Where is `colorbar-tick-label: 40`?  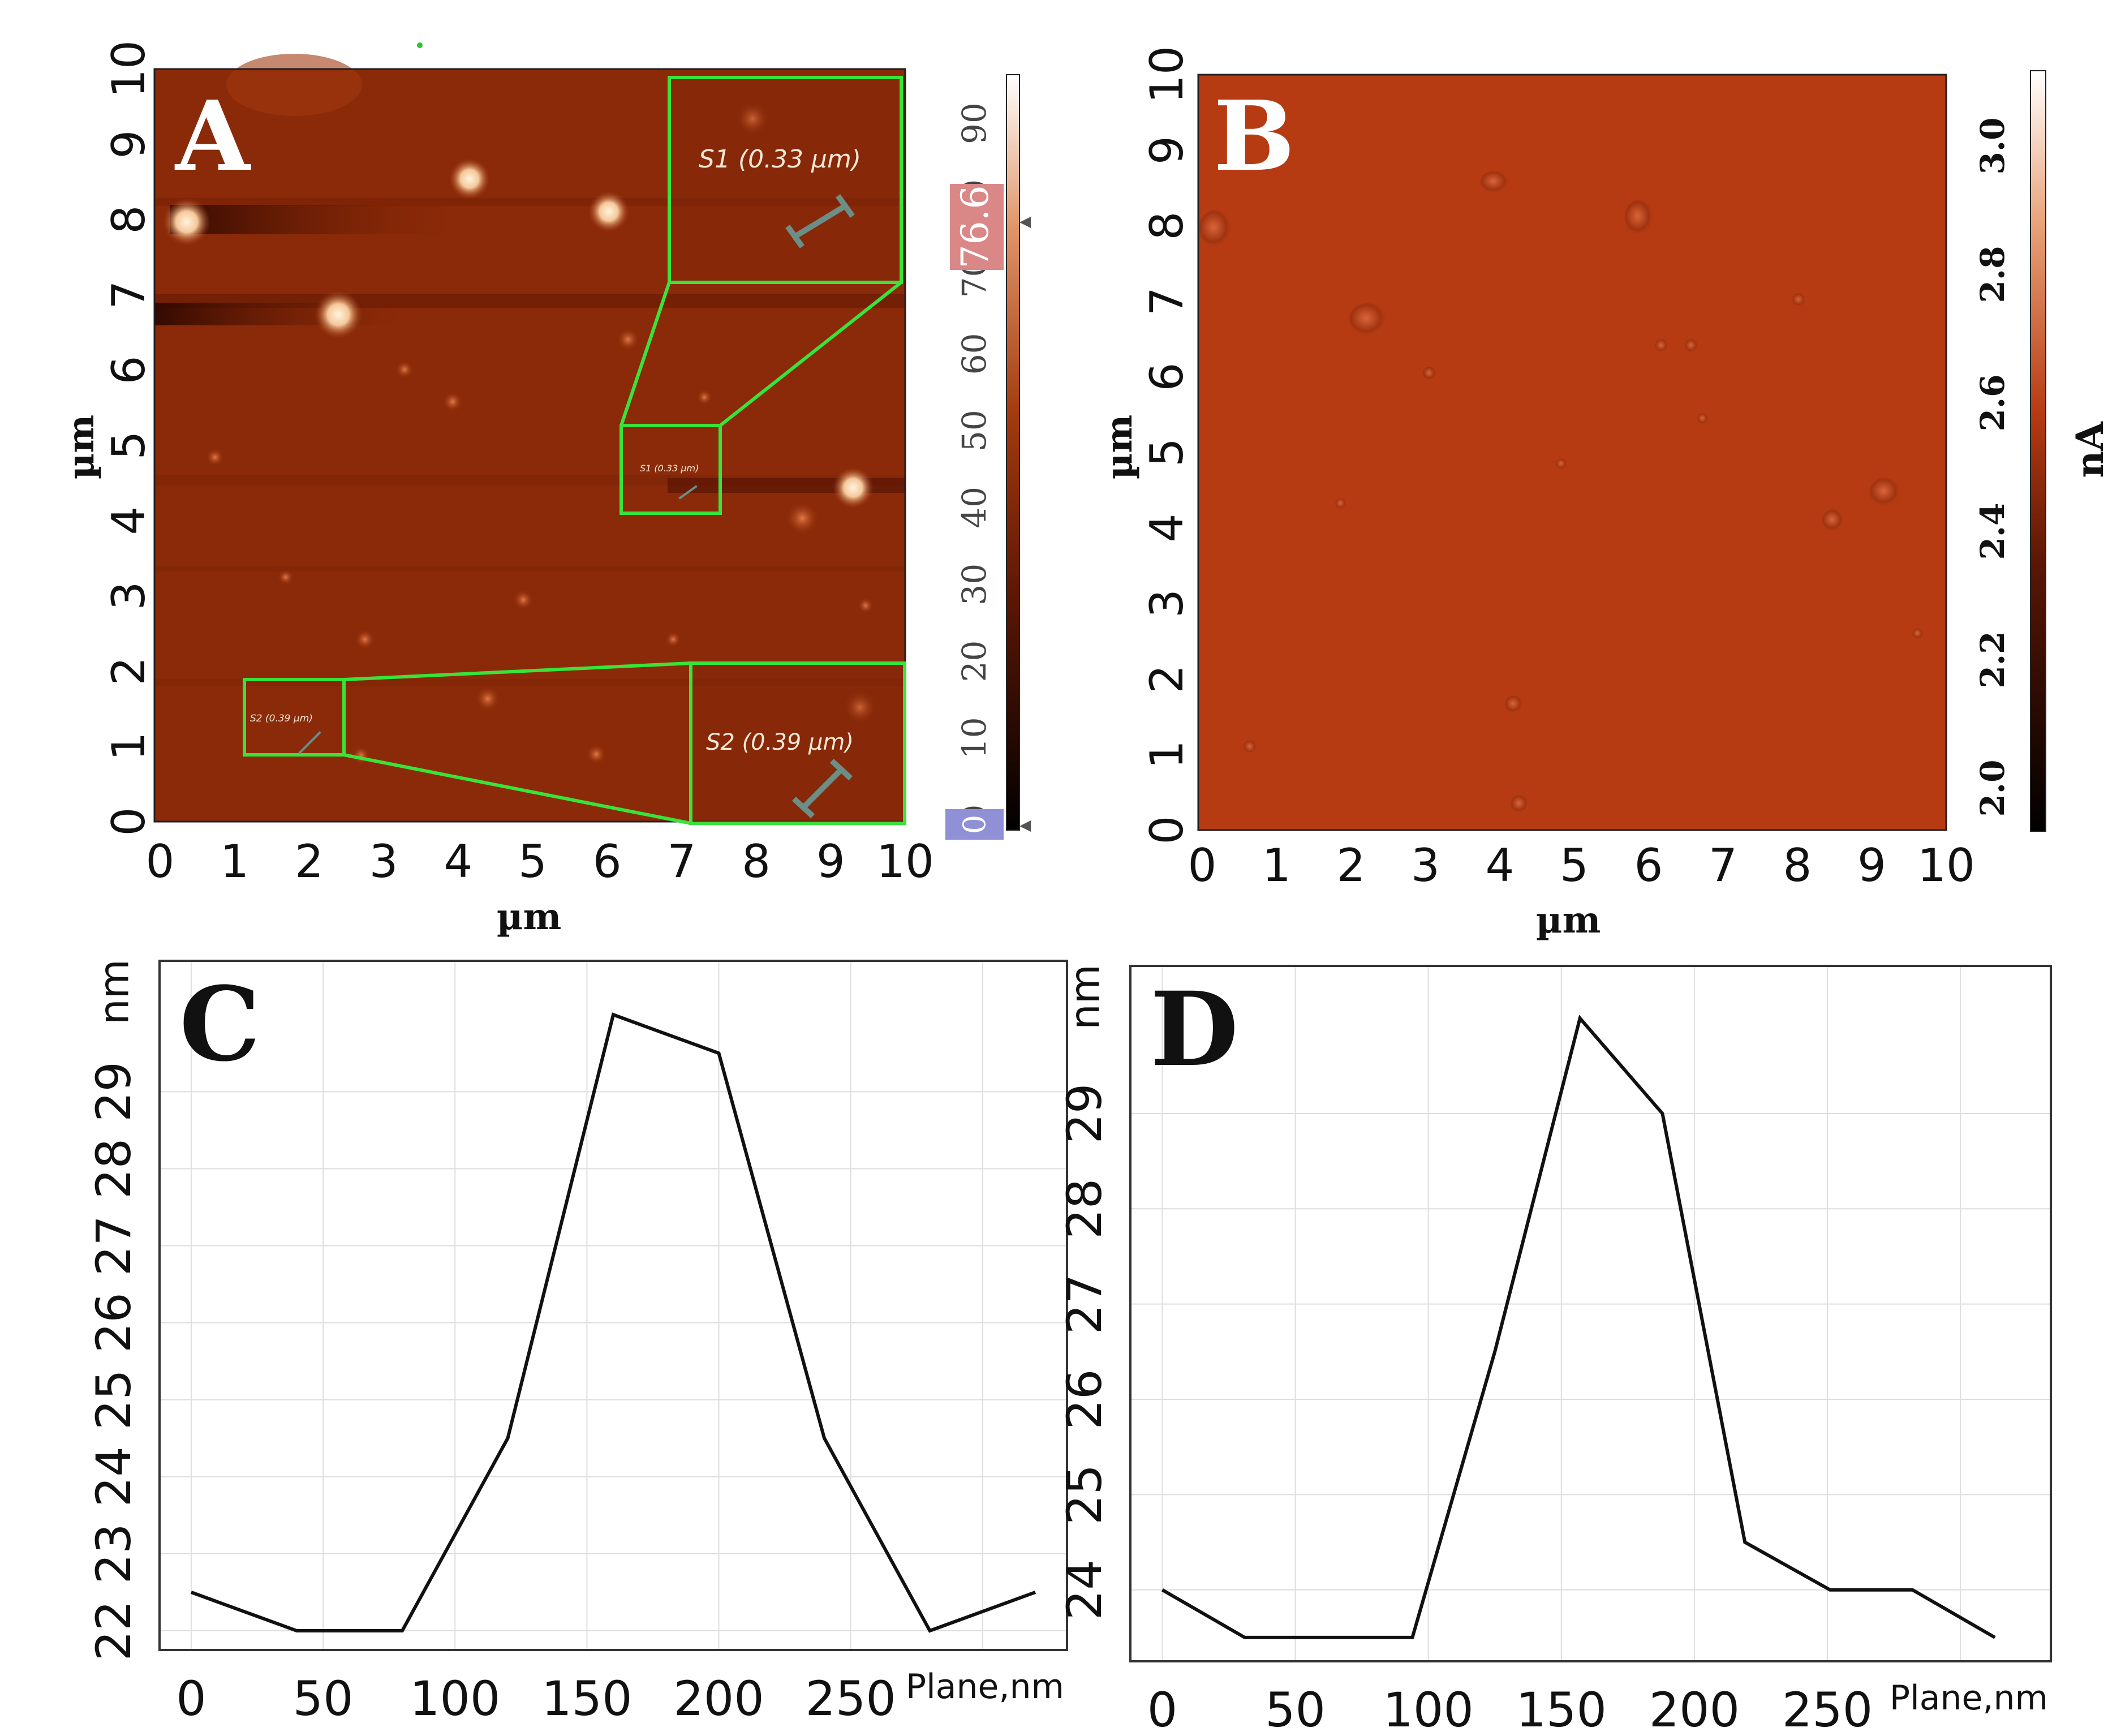
colorbar-tick-label: 40 is located at coordinates (974, 507).